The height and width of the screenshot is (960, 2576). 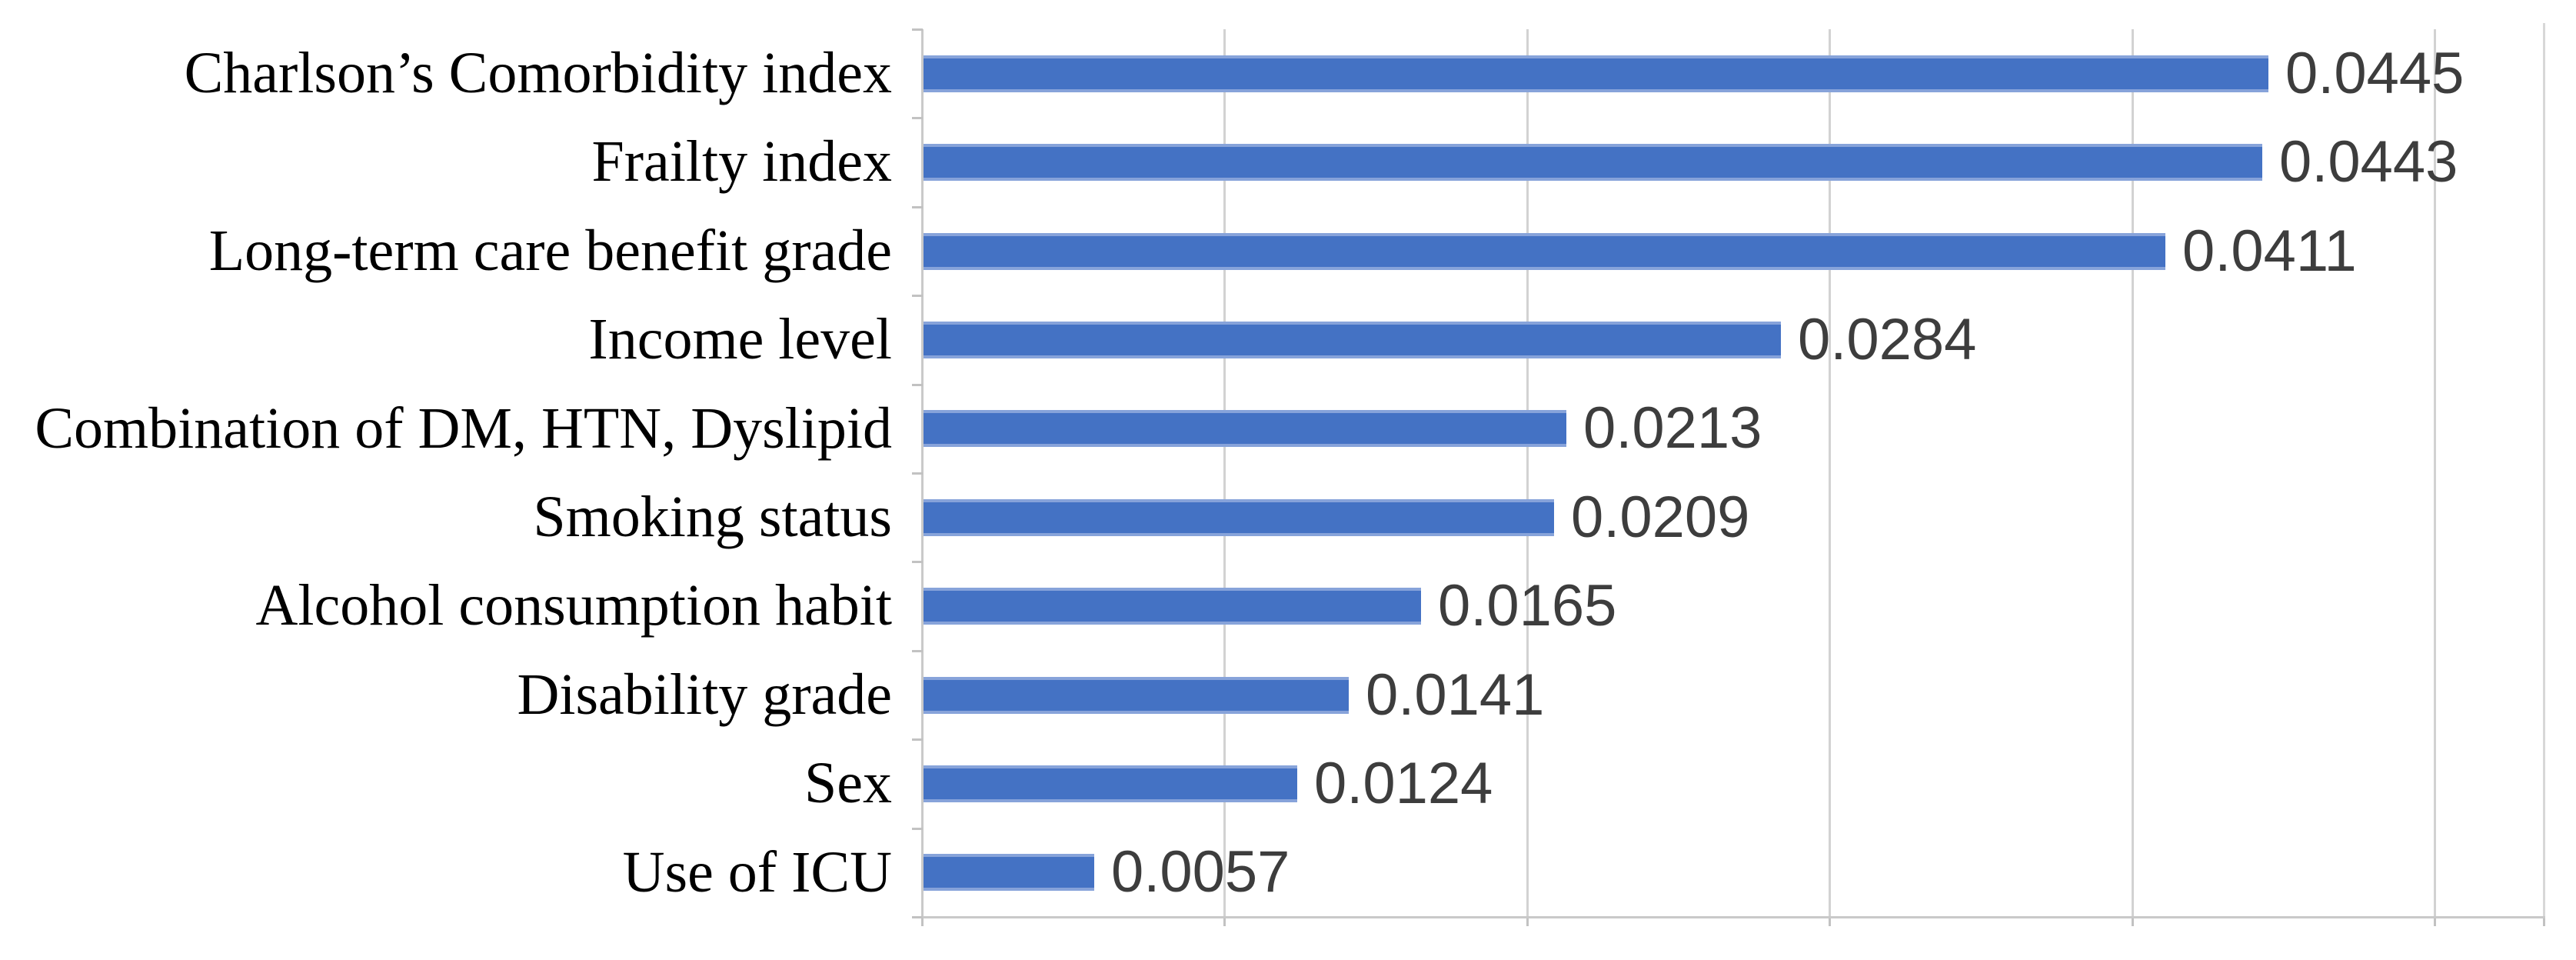 I want to click on value-label: 0.0141, so click(x=1455, y=695).